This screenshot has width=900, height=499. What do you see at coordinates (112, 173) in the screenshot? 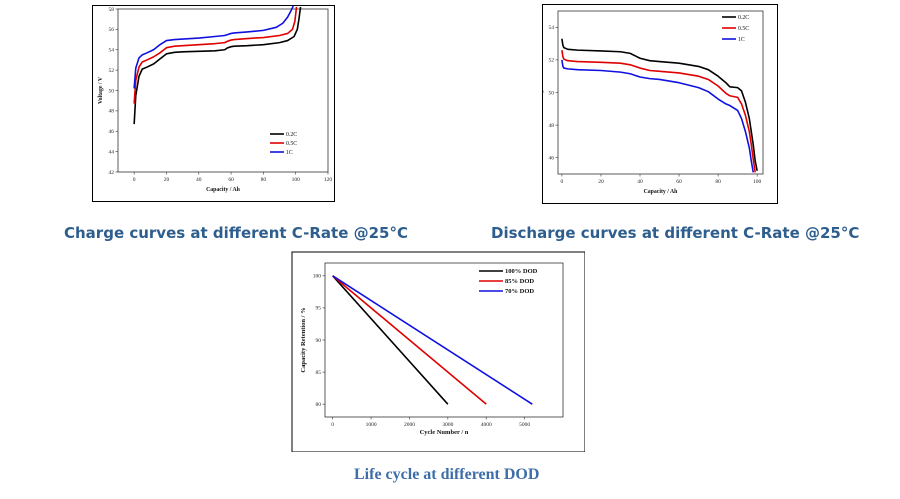
I see `y-tick-label: 42` at bounding box center [112, 173].